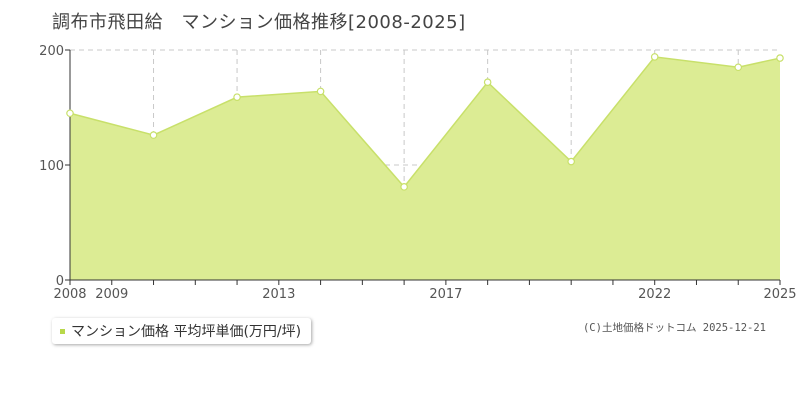 The height and width of the screenshot is (400, 800). What do you see at coordinates (654, 294) in the screenshot?
I see `x-tick-label: 2022` at bounding box center [654, 294].